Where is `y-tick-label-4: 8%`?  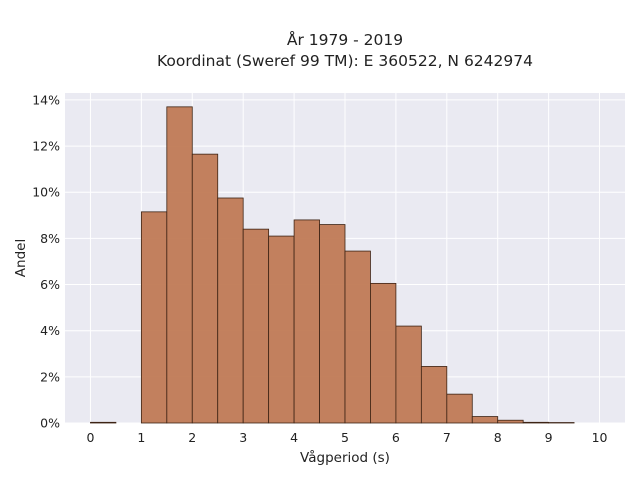 y-tick-label-4: 8% is located at coordinates (50, 238).